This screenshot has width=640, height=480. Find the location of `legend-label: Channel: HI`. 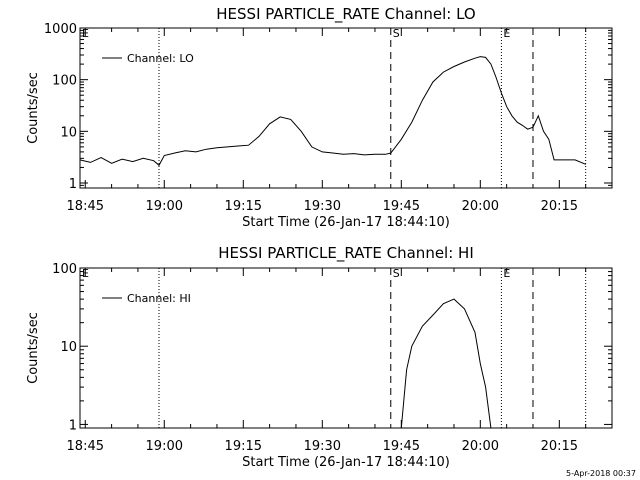

legend-label: Channel: HI is located at coordinates (159, 298).